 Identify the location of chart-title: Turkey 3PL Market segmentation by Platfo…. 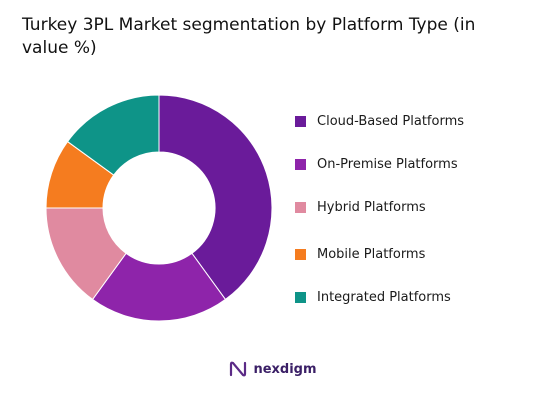
(249, 36).